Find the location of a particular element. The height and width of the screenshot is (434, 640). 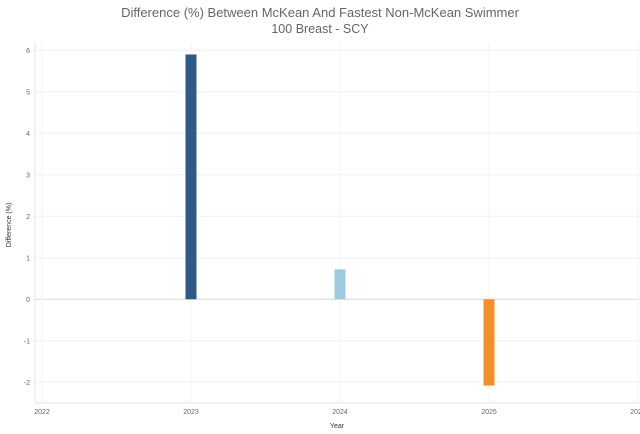

x-tick-label: 2023 is located at coordinates (191, 412).